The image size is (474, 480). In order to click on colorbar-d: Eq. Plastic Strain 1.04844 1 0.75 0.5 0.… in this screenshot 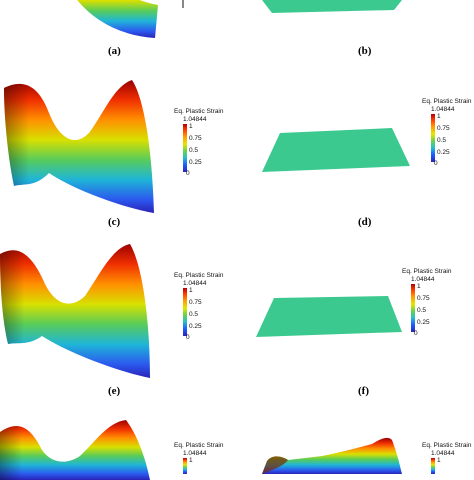, I will do `click(446, 135)`.